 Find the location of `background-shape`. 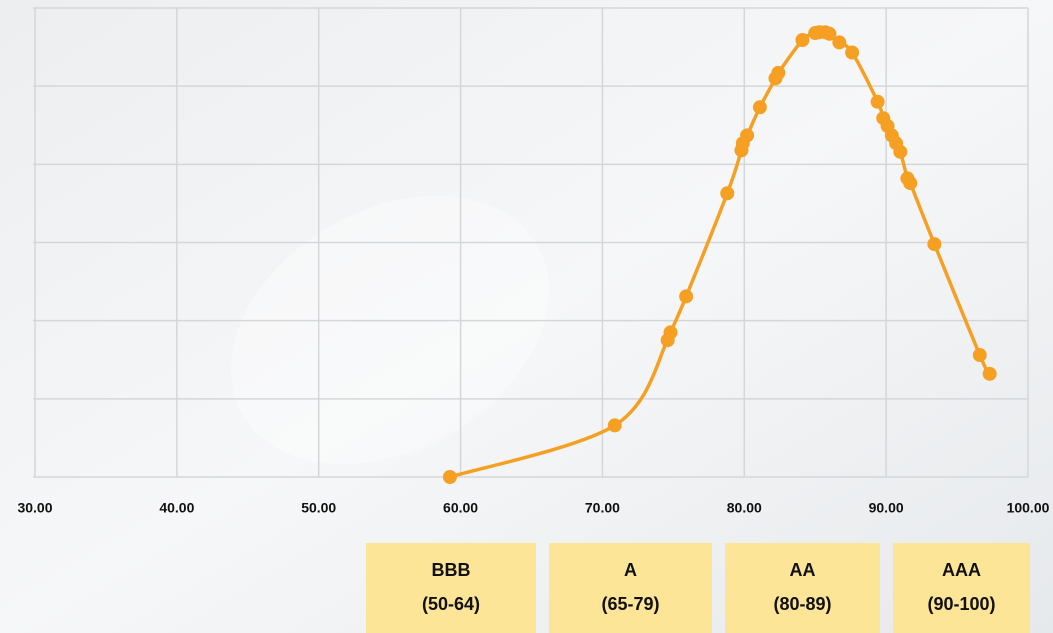

background-shape is located at coordinates (390, 330).